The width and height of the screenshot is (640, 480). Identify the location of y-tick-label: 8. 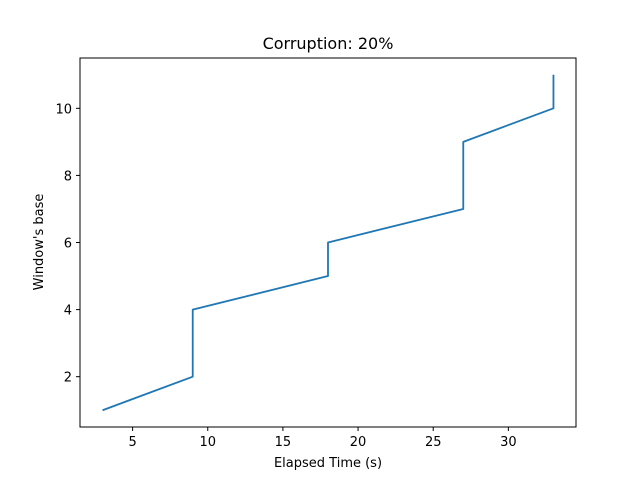
(68, 176).